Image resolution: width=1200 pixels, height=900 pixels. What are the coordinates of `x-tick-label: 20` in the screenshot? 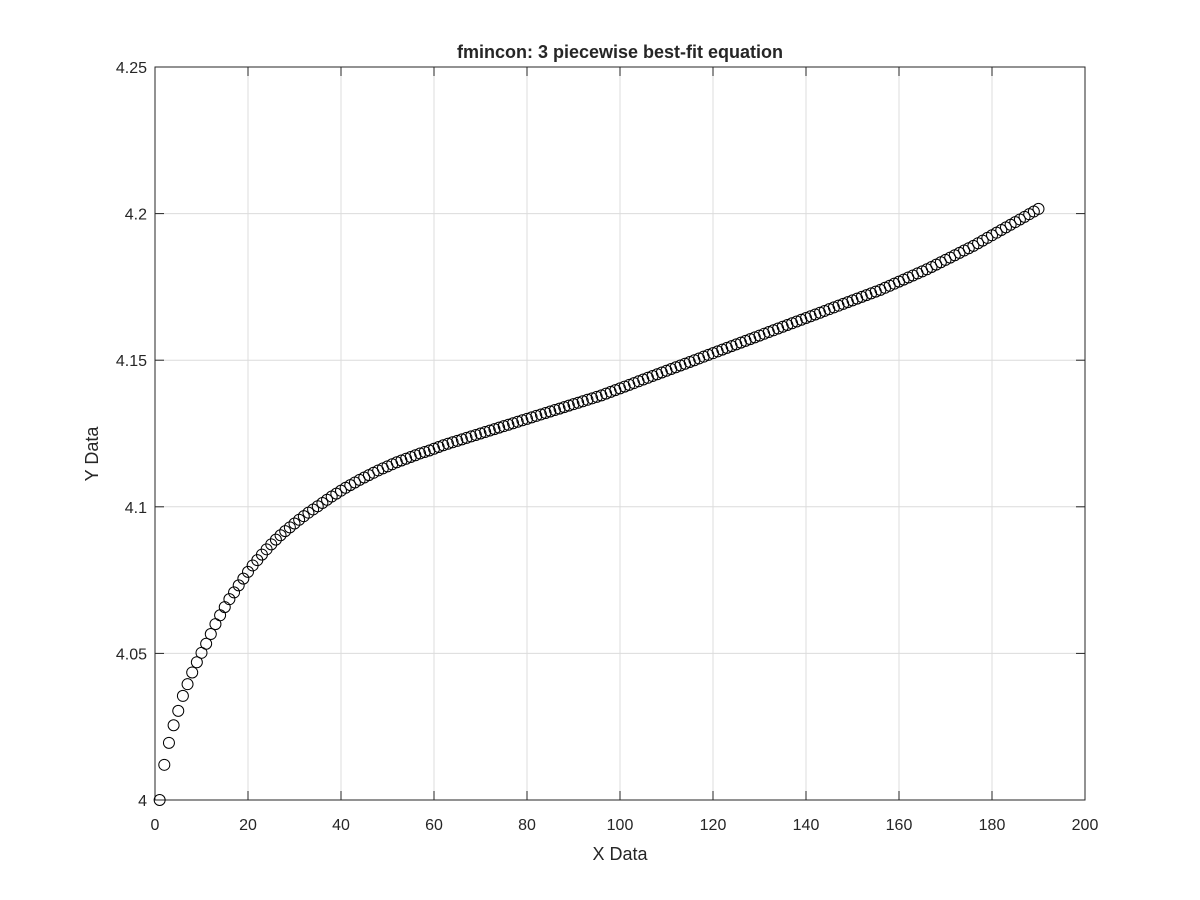 It's located at (248, 825).